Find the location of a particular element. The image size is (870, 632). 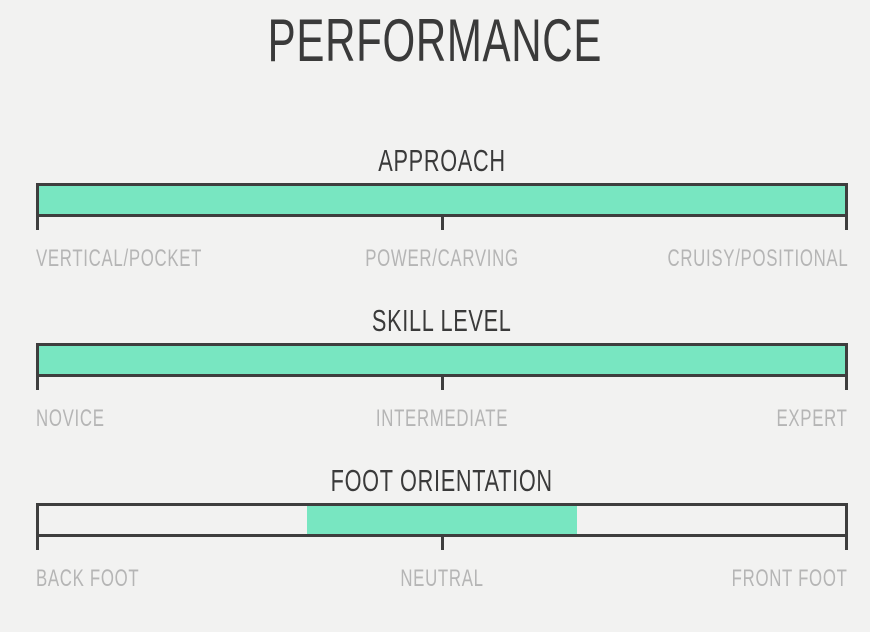

axis-label-center: INTERMEDIATE is located at coordinates (442, 418).